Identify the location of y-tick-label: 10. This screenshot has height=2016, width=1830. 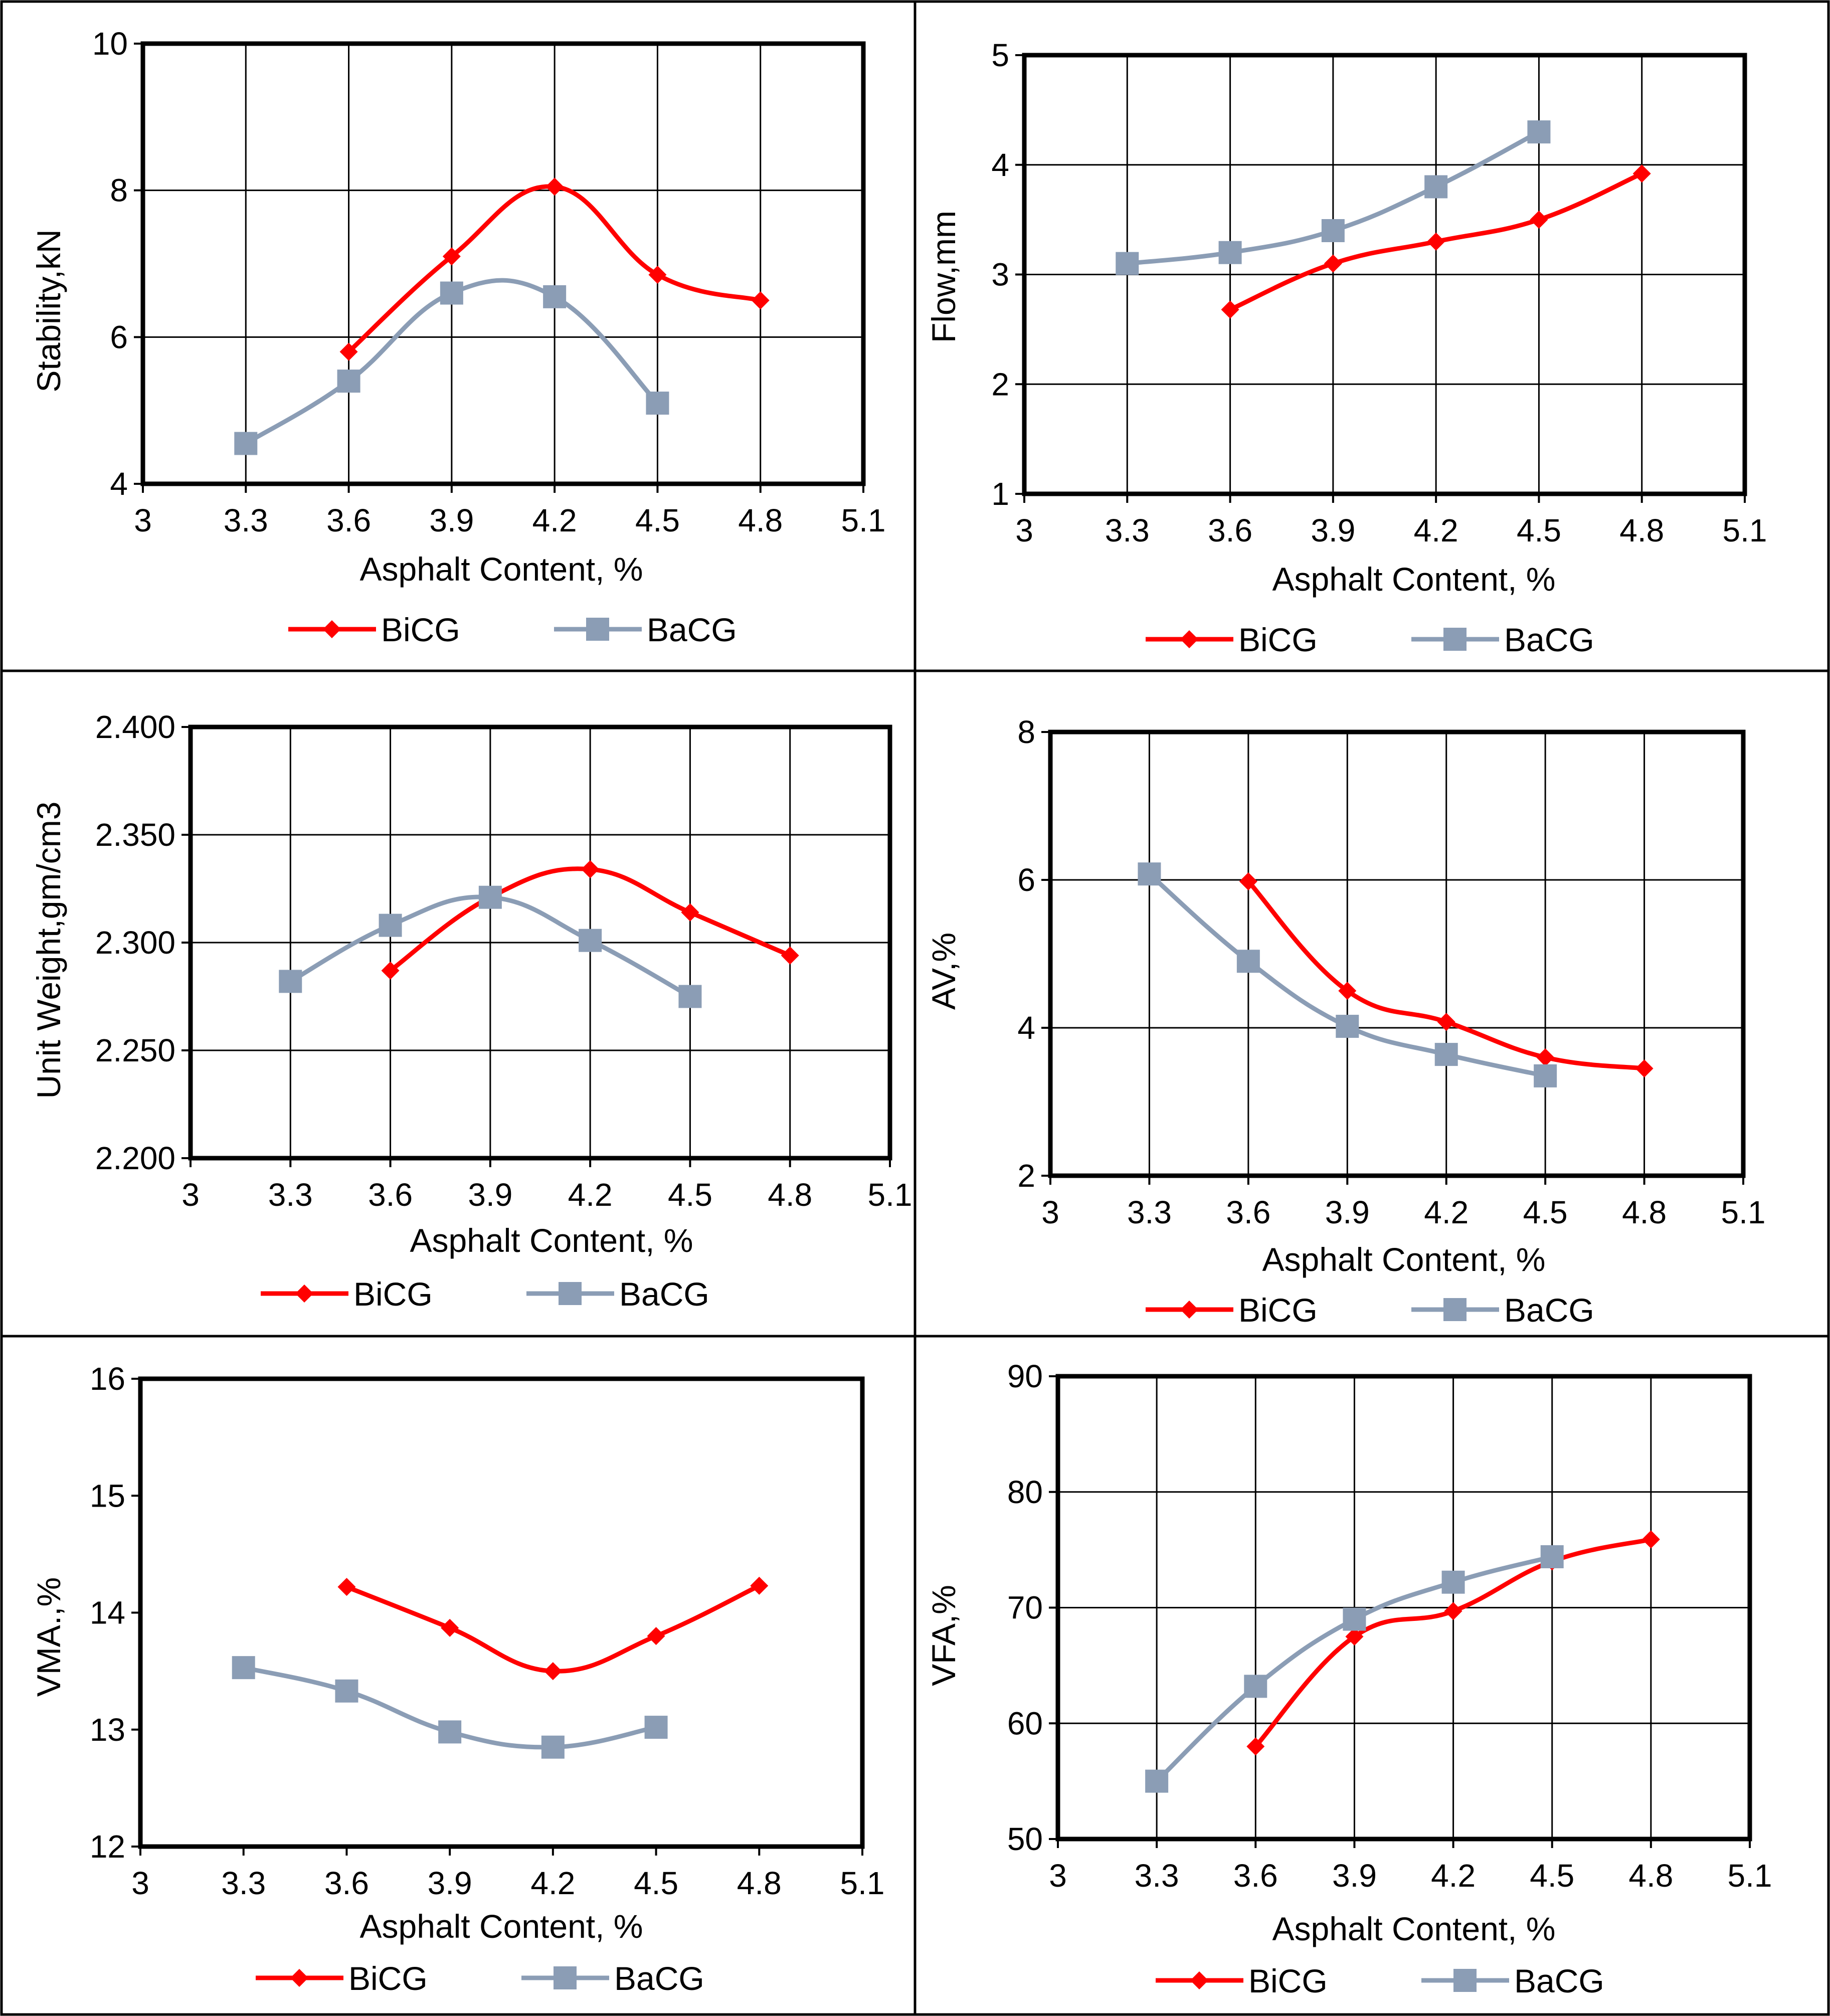
(110, 44).